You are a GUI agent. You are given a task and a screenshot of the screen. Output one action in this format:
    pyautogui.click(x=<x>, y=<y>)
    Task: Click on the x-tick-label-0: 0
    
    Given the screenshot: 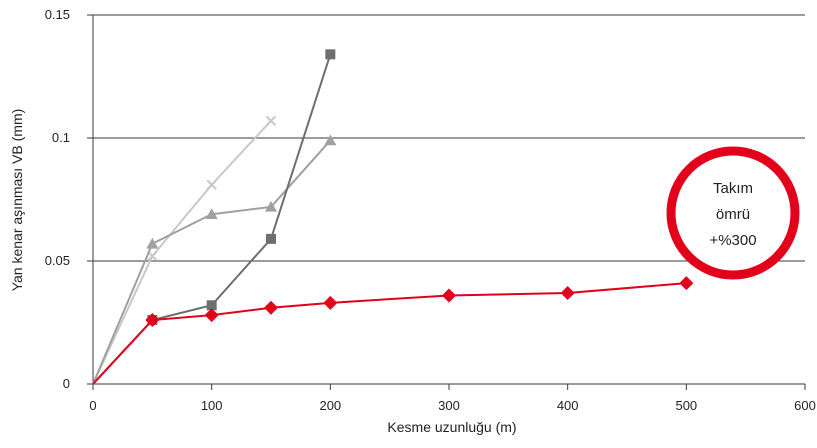 What is the action you would take?
    pyautogui.click(x=92, y=405)
    